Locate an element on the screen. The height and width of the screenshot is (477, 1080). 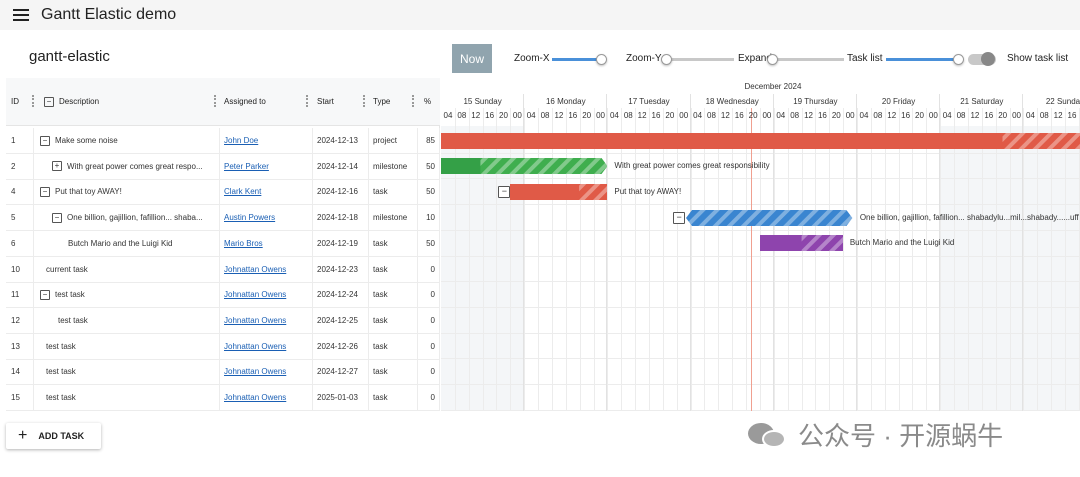
task-list-width-slider is located at coordinates (925, 59).